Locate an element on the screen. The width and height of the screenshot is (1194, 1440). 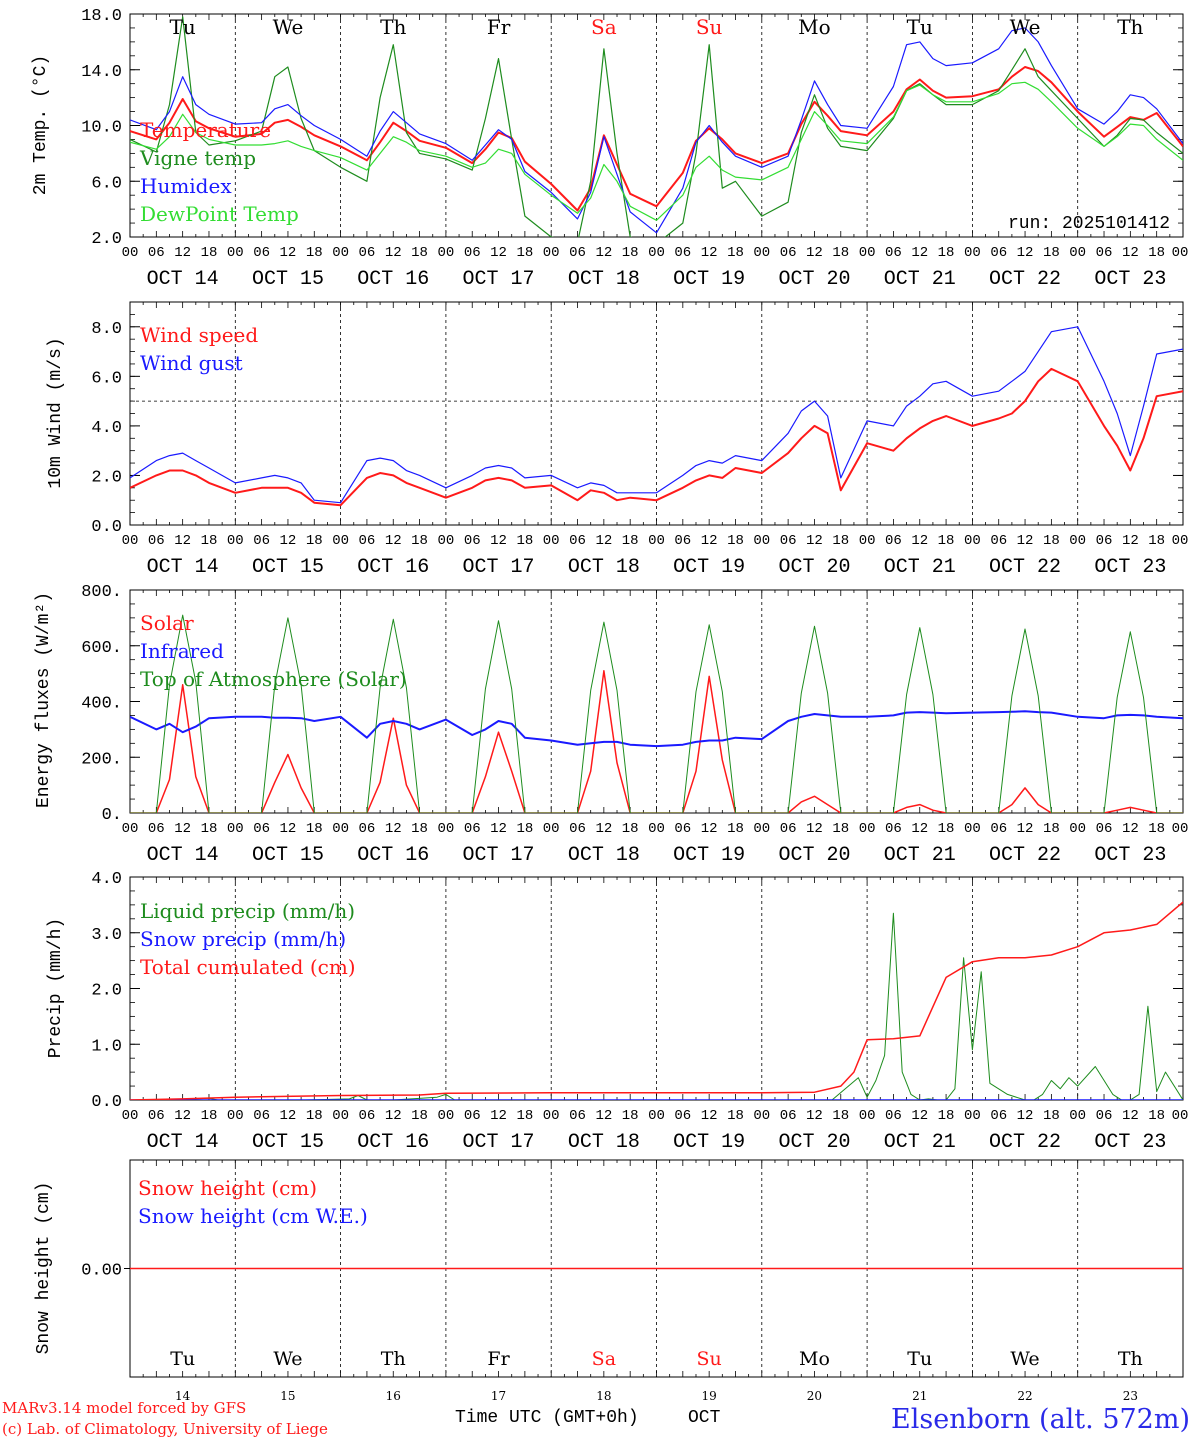
day-label: Tu is located at coordinates (920, 27).